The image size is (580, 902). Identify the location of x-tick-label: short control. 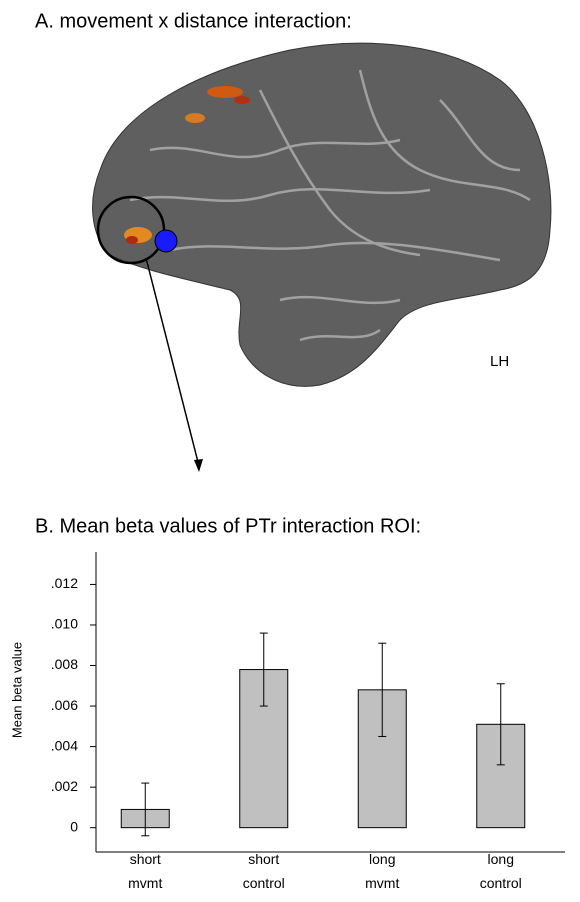
(264, 871).